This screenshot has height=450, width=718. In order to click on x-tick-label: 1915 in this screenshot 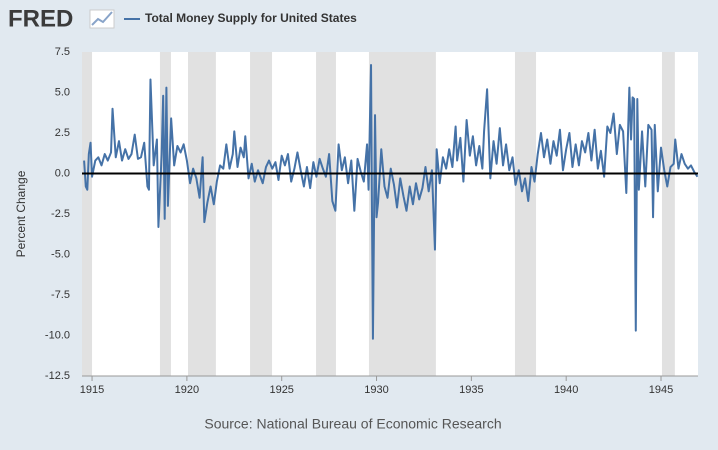, I will do `click(92, 390)`.